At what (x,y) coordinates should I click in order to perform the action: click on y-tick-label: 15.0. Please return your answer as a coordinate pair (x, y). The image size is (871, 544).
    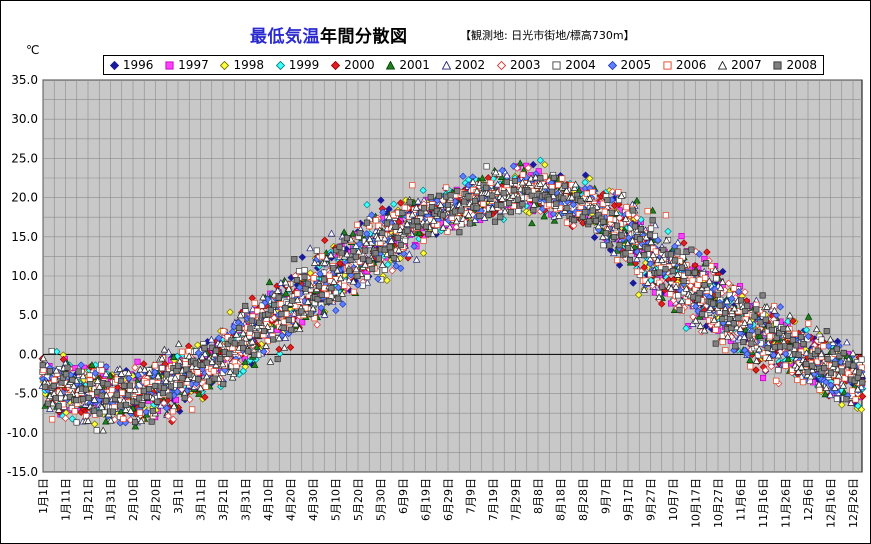
    Looking at the image, I should click on (24, 237).